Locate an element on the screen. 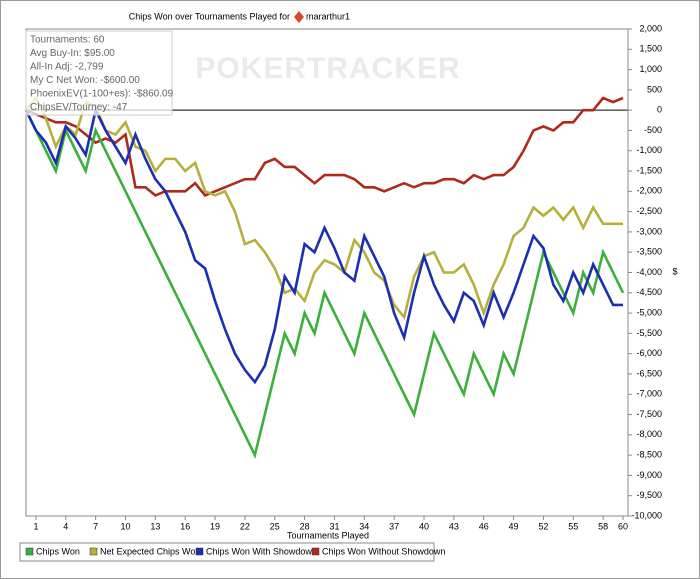  y-tick-label: -6,000 is located at coordinates (649, 353).